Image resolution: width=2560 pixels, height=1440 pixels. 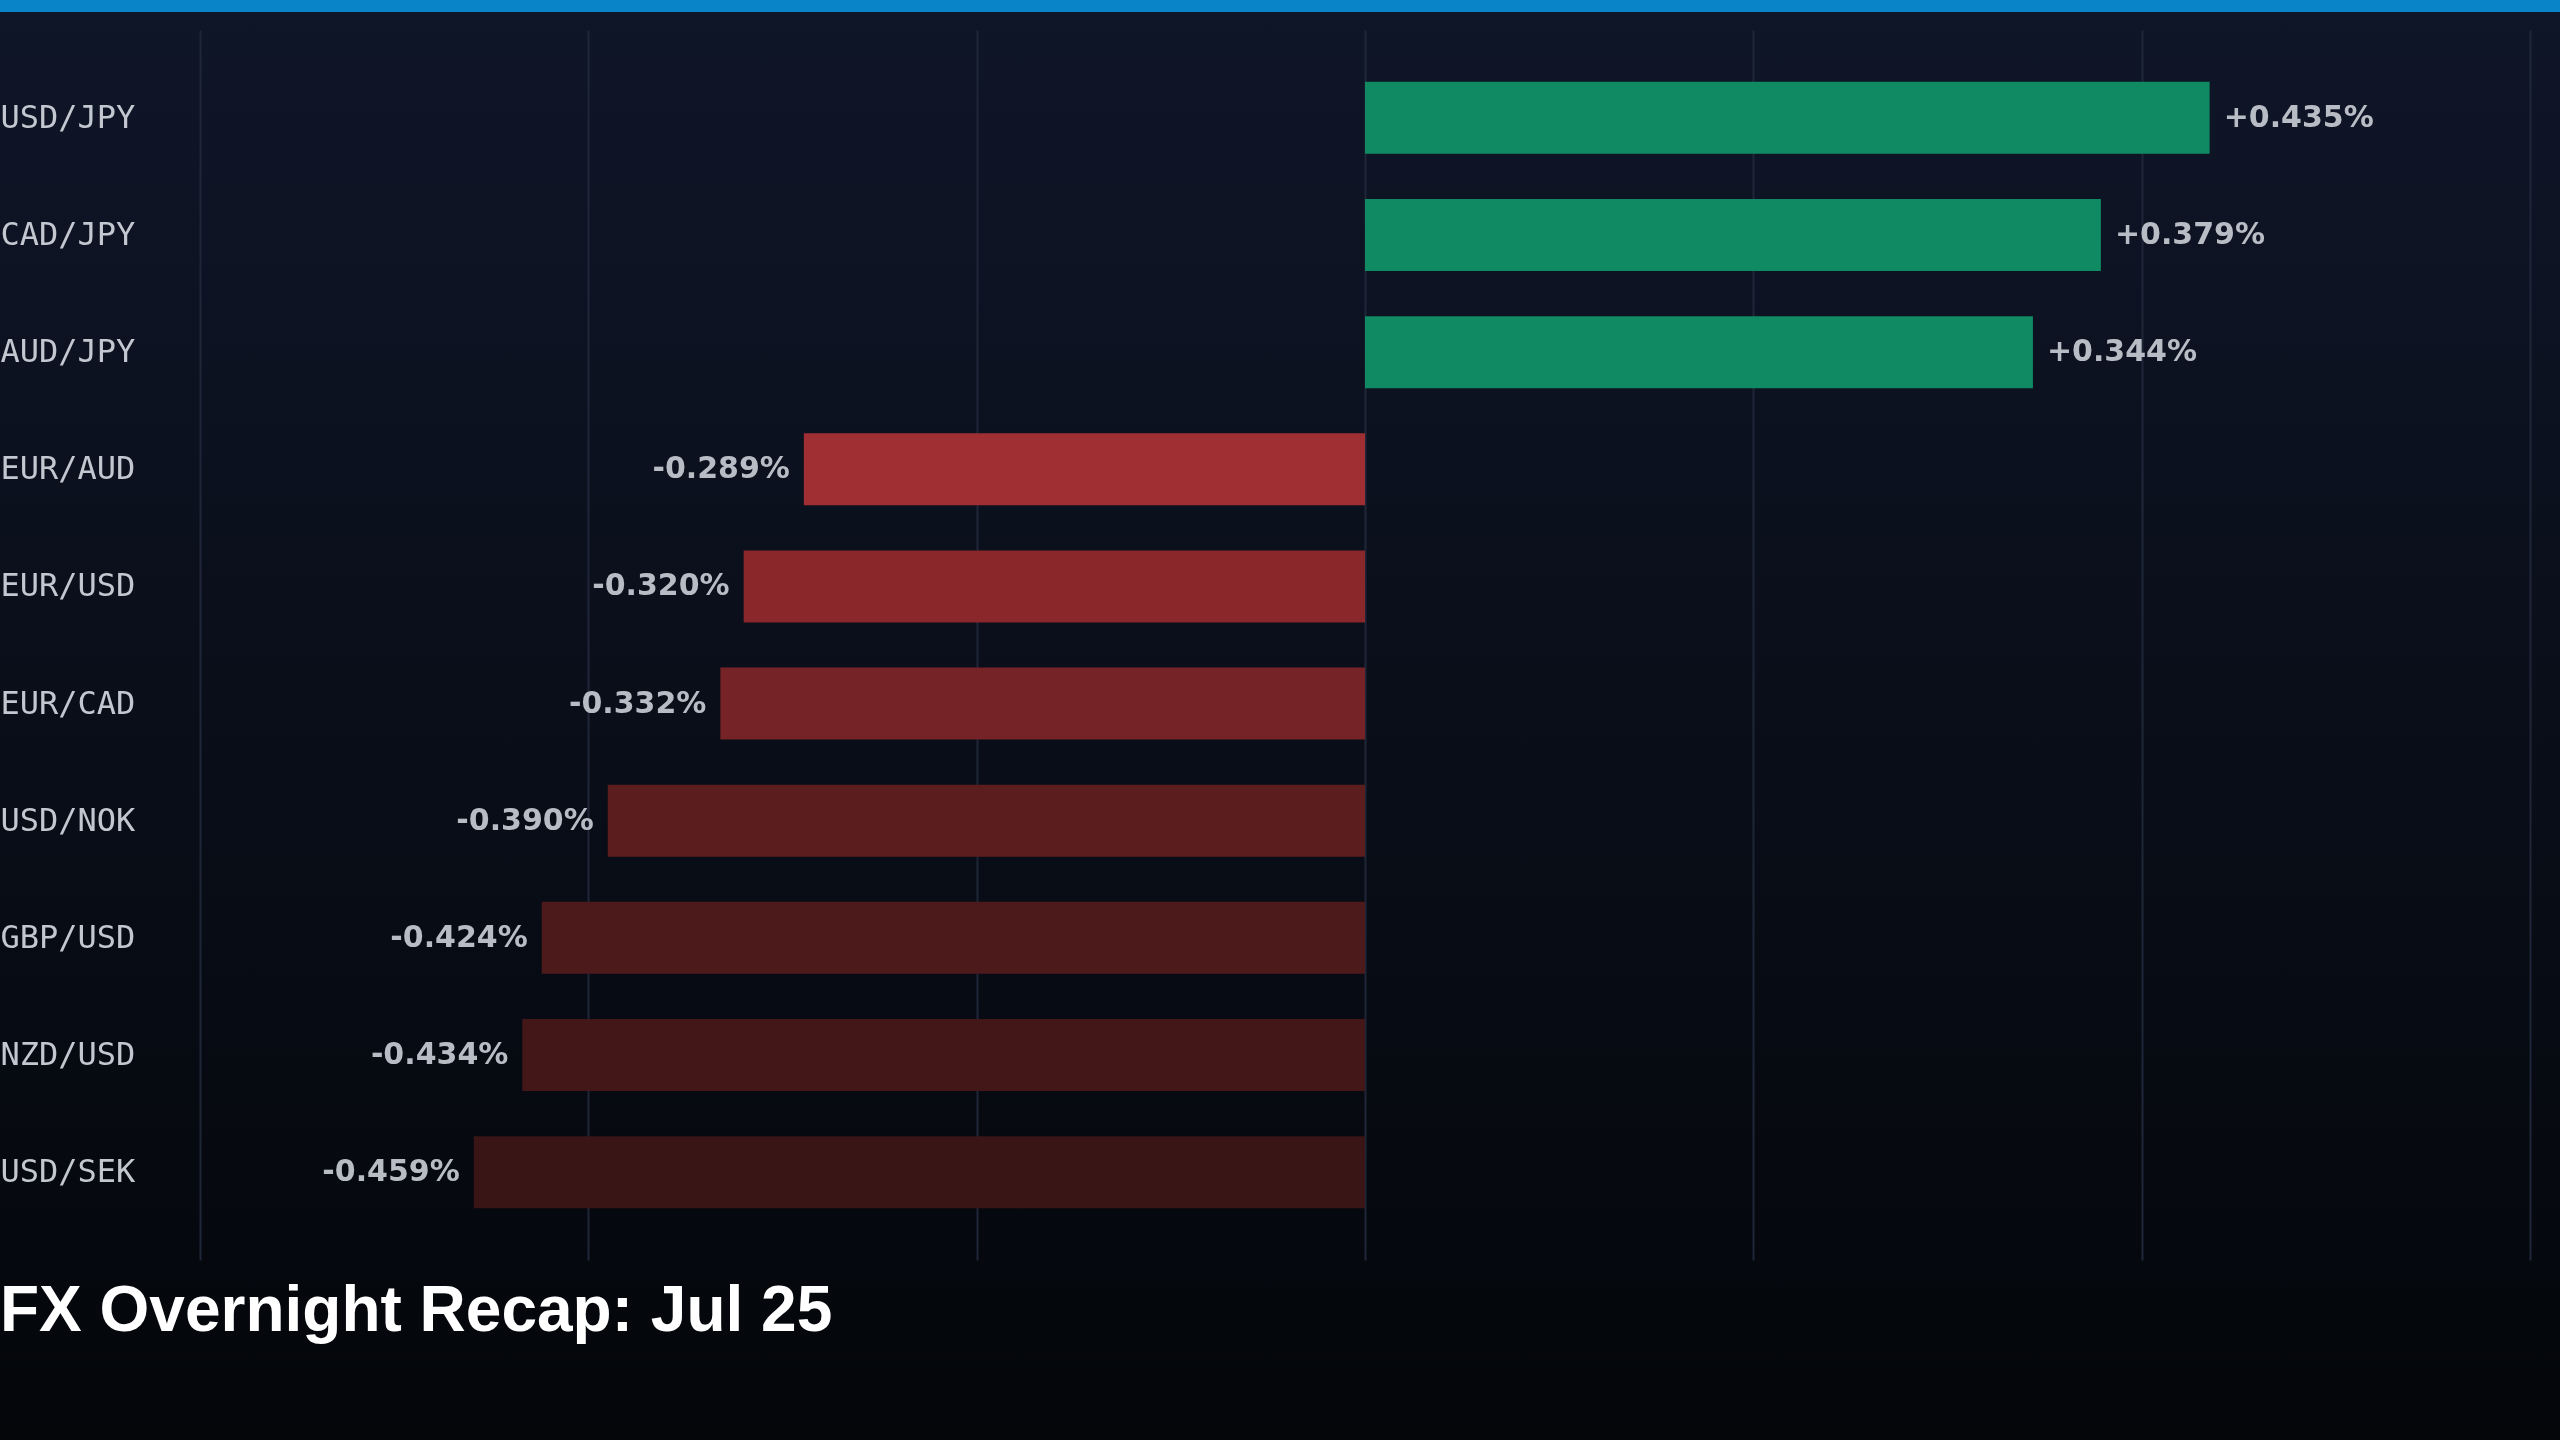 I want to click on data-label: -0.289%, so click(x=721, y=468).